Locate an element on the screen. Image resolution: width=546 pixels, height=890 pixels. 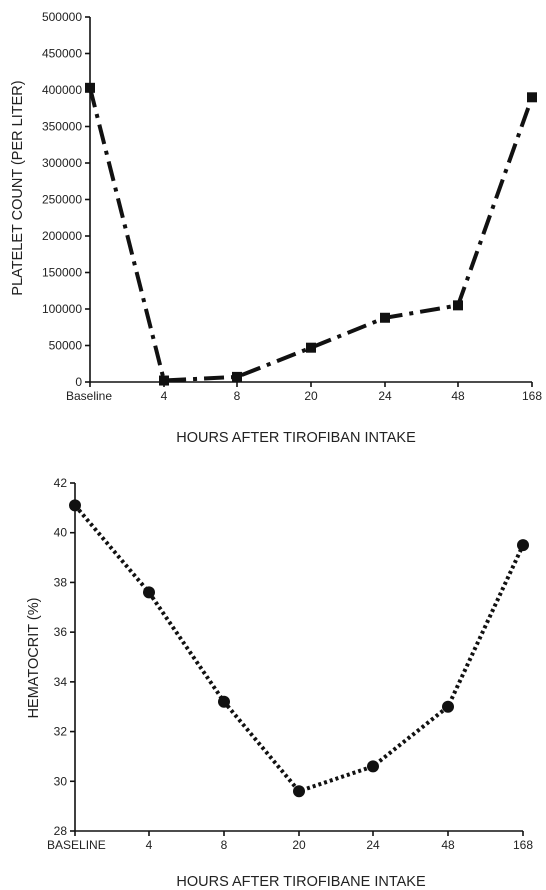
y-tick-label: 30 is located at coordinates (61, 781).